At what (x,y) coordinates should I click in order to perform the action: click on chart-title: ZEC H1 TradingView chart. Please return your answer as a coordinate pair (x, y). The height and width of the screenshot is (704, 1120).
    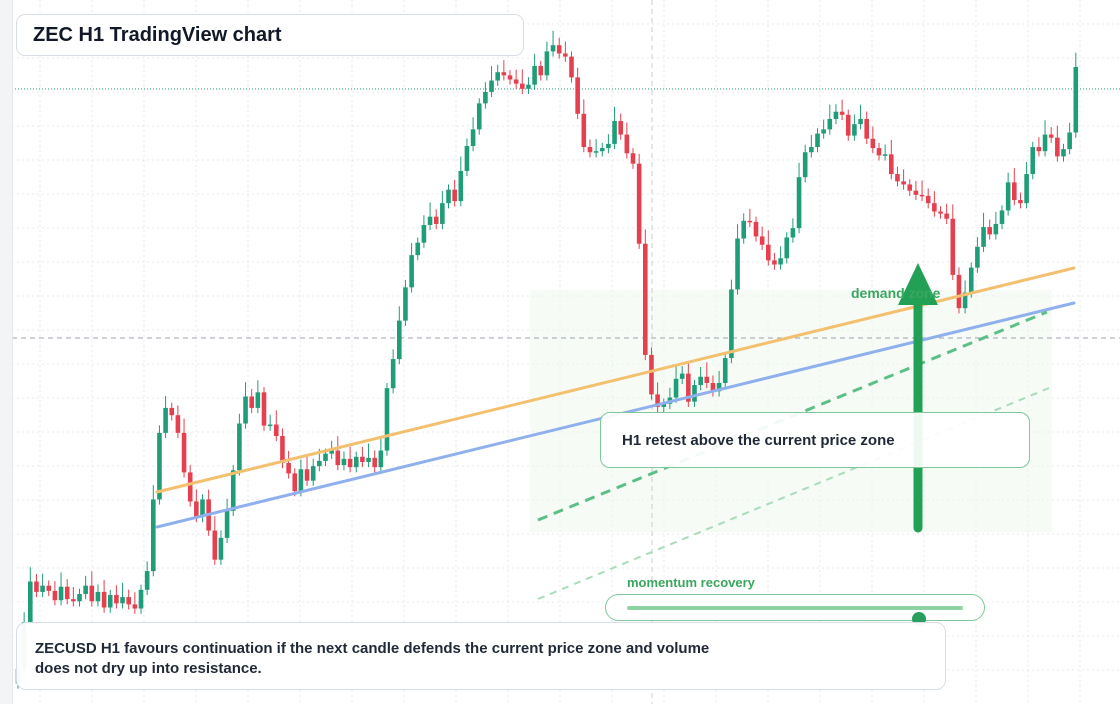
    Looking at the image, I should click on (157, 34).